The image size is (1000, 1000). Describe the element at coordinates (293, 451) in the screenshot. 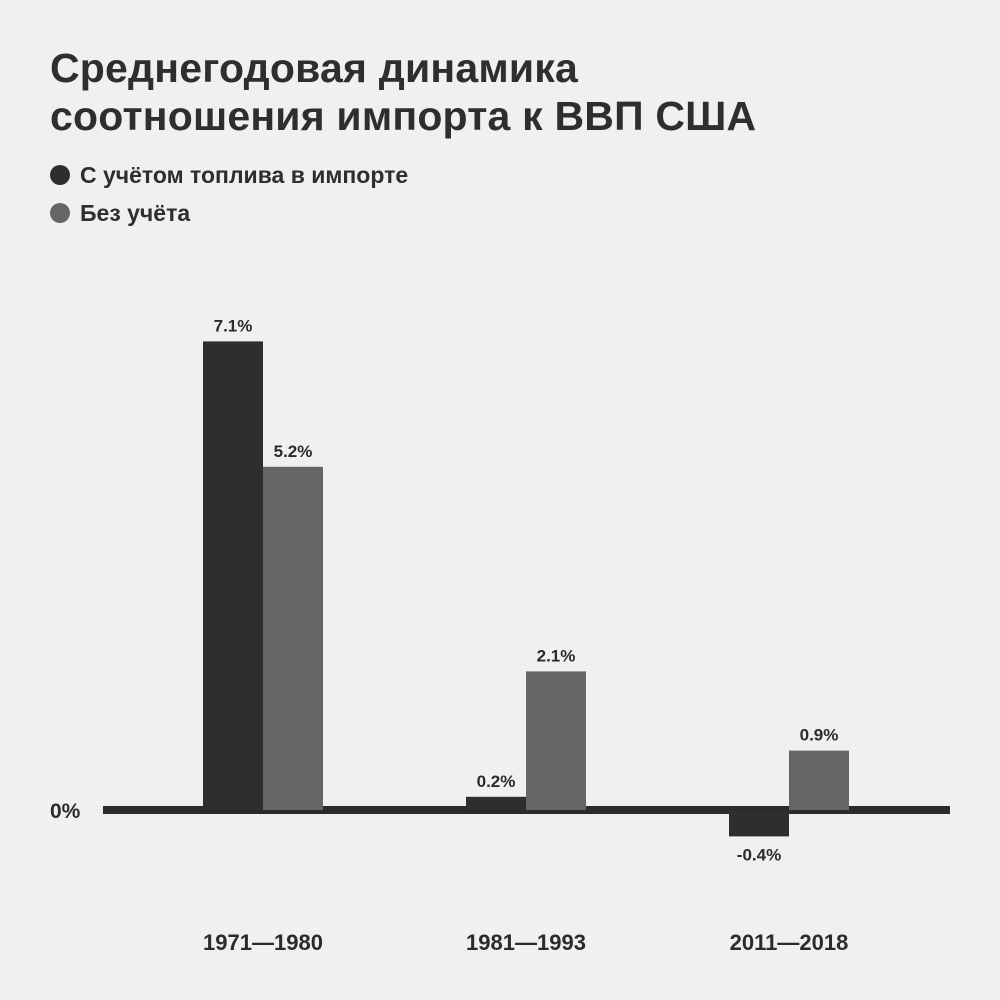

I see `data-label-without-fuel-1: 5.2%` at that location.